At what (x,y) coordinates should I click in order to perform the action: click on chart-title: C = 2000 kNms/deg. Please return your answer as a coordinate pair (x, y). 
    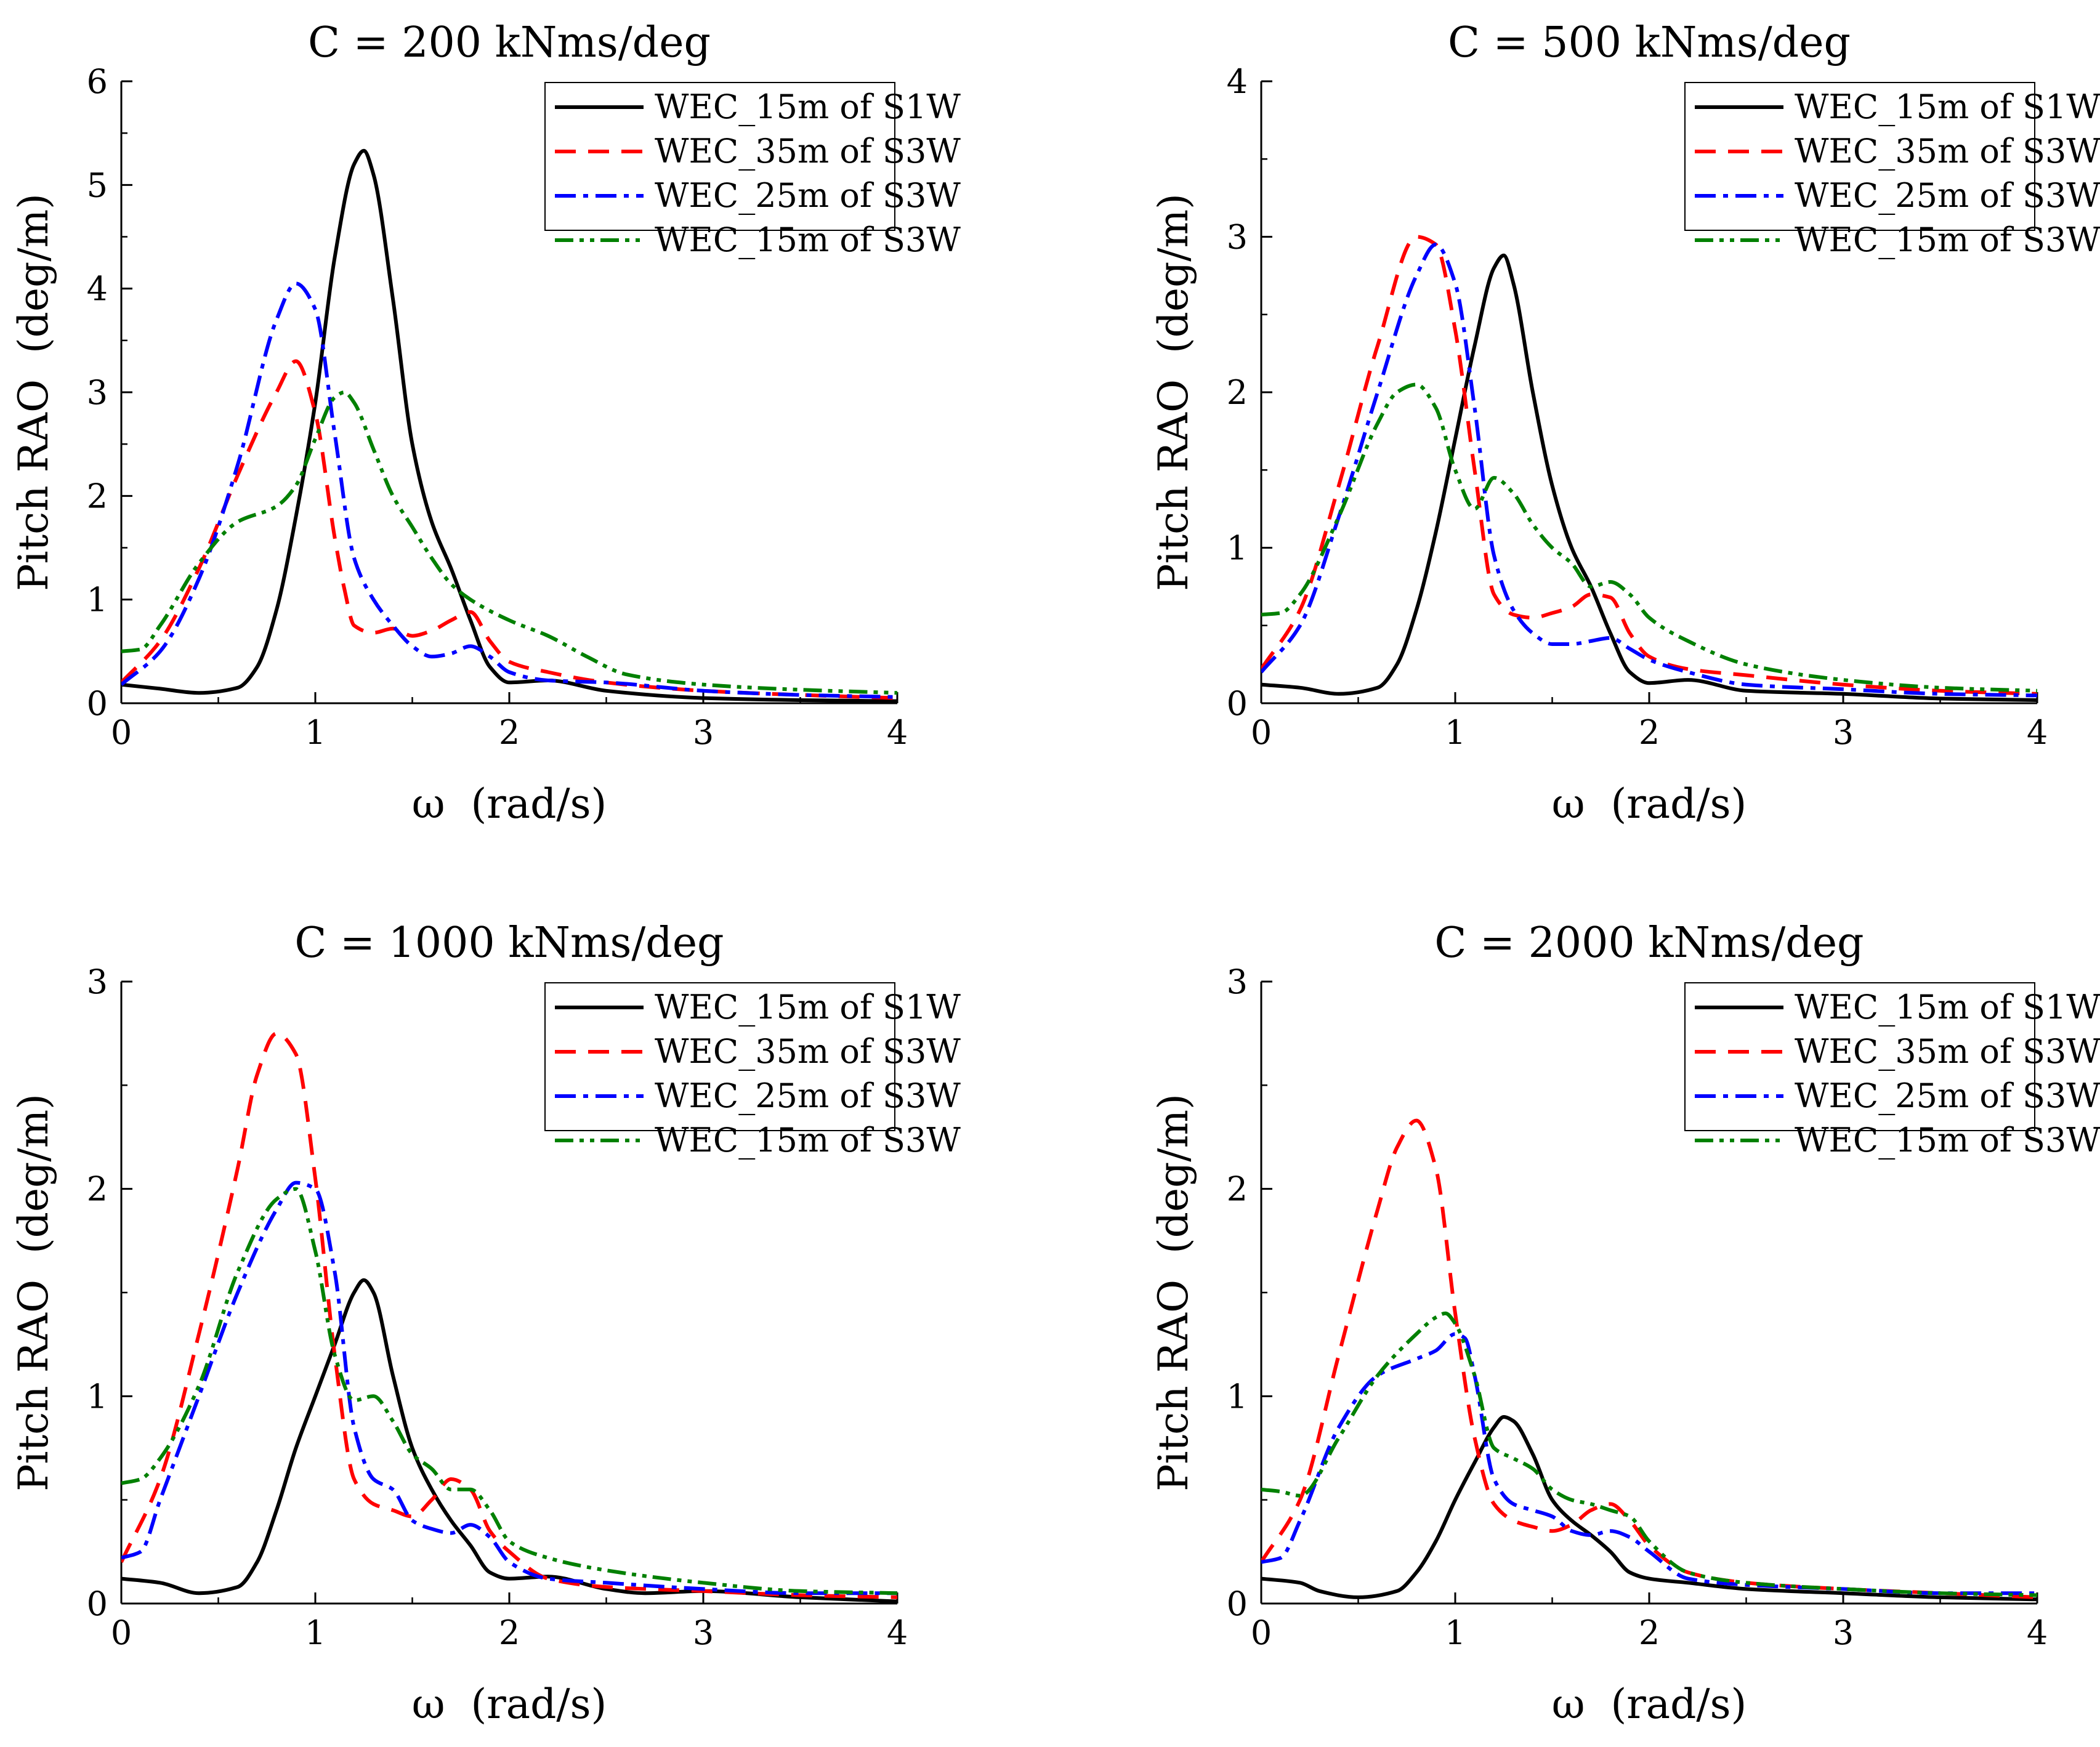
    Looking at the image, I should click on (1649, 943).